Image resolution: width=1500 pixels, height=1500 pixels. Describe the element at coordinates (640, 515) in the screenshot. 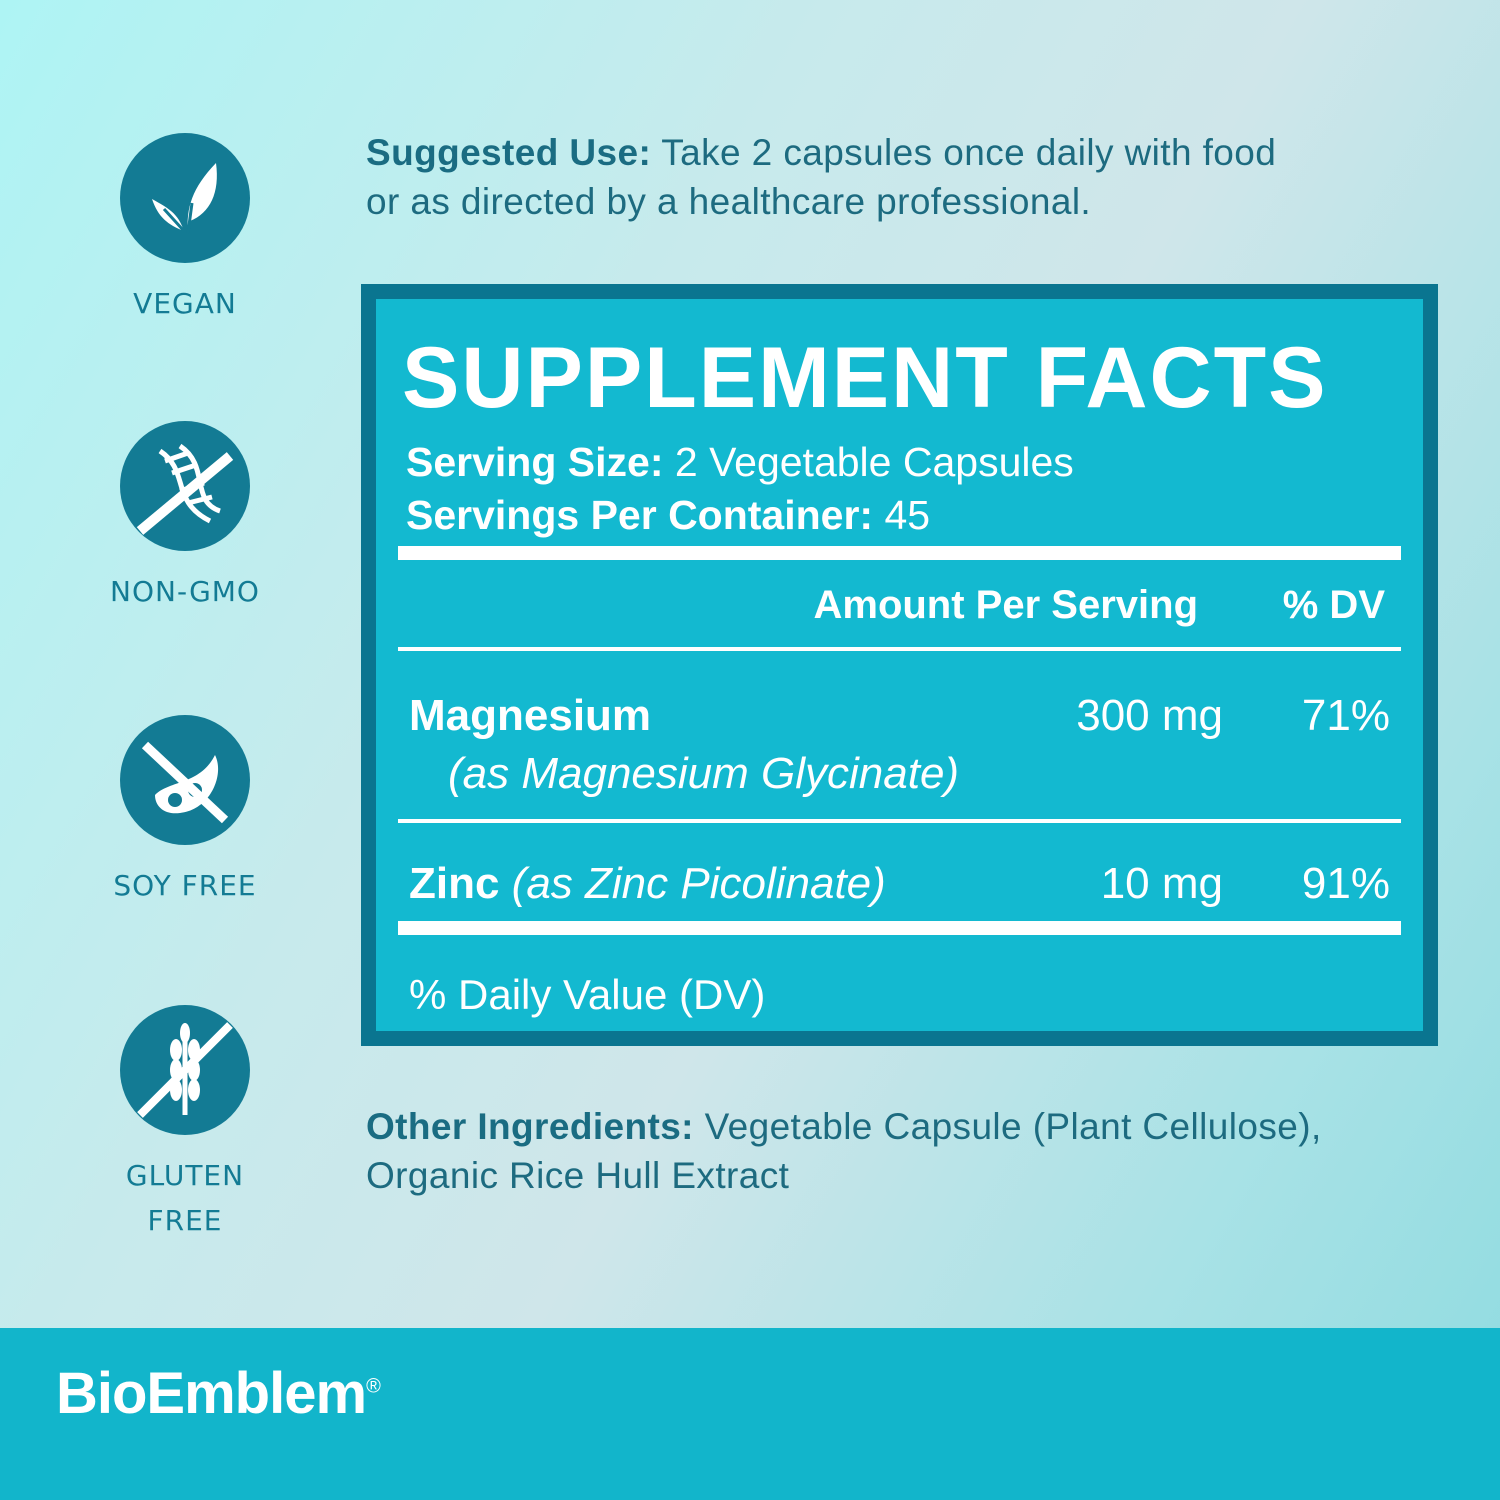

I see `servings-label: Servings Per Container:` at that location.